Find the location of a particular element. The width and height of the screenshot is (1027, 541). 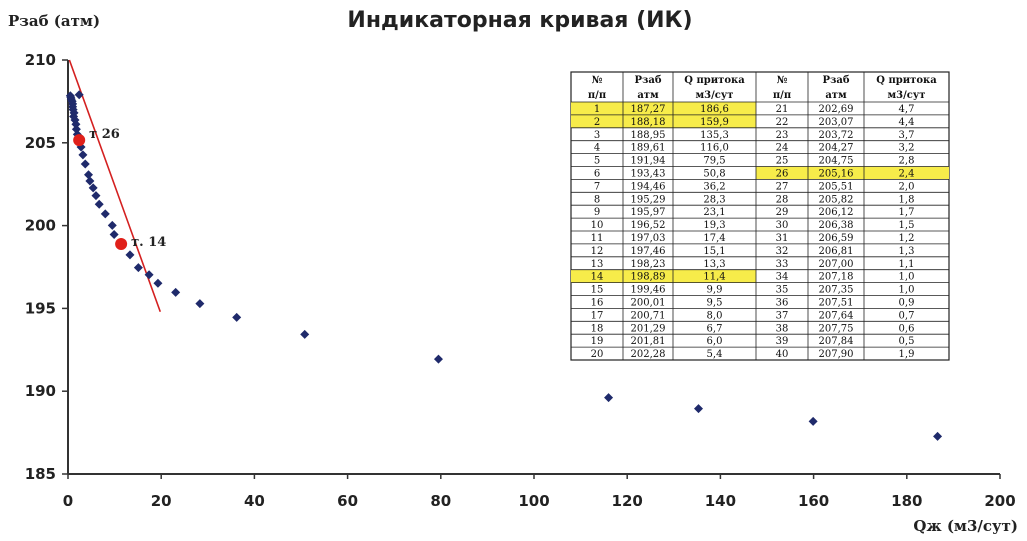

table-cell: 13 is located at coordinates (597, 264).